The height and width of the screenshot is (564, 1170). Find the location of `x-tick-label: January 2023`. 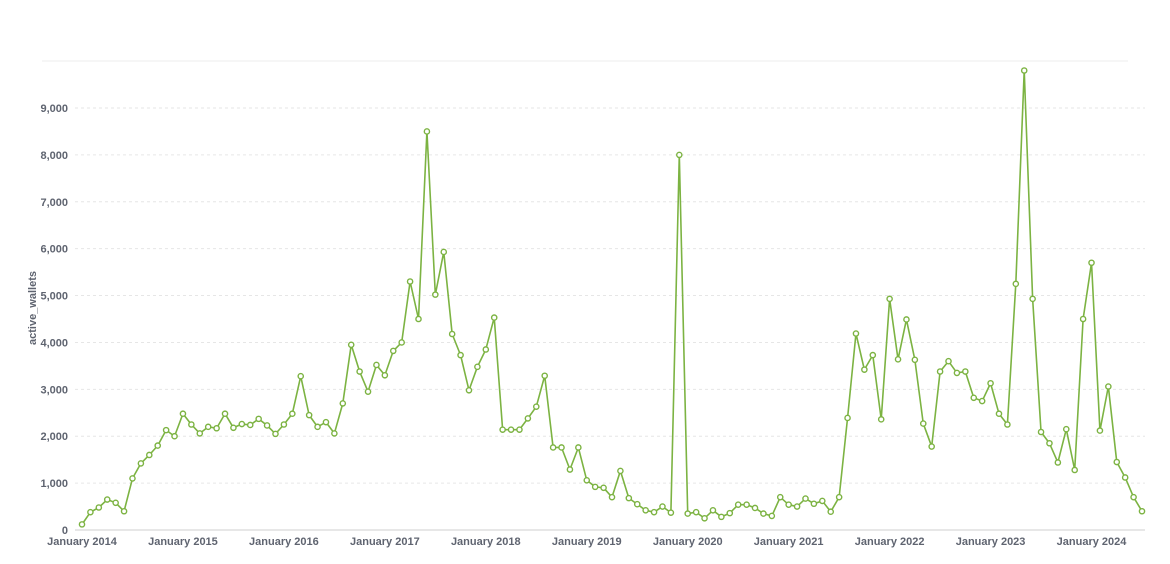

x-tick-label: January 2023 is located at coordinates (991, 542).